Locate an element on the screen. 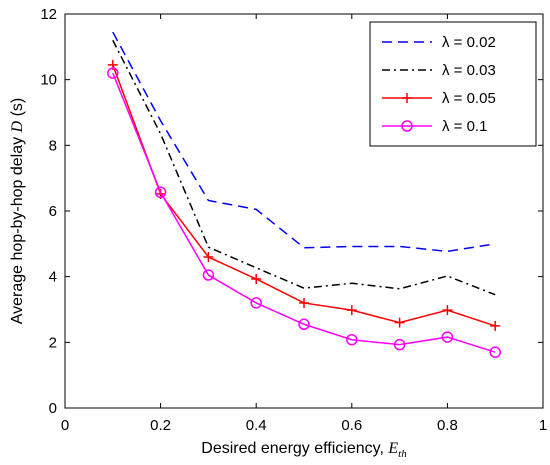 The image size is (550, 465). y-tick-label: 4 is located at coordinates (53, 277).